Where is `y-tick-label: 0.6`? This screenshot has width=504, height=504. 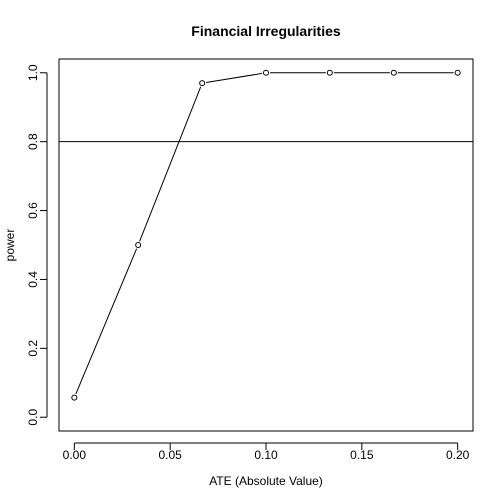
y-tick-label: 0.6 is located at coordinates (33, 210).